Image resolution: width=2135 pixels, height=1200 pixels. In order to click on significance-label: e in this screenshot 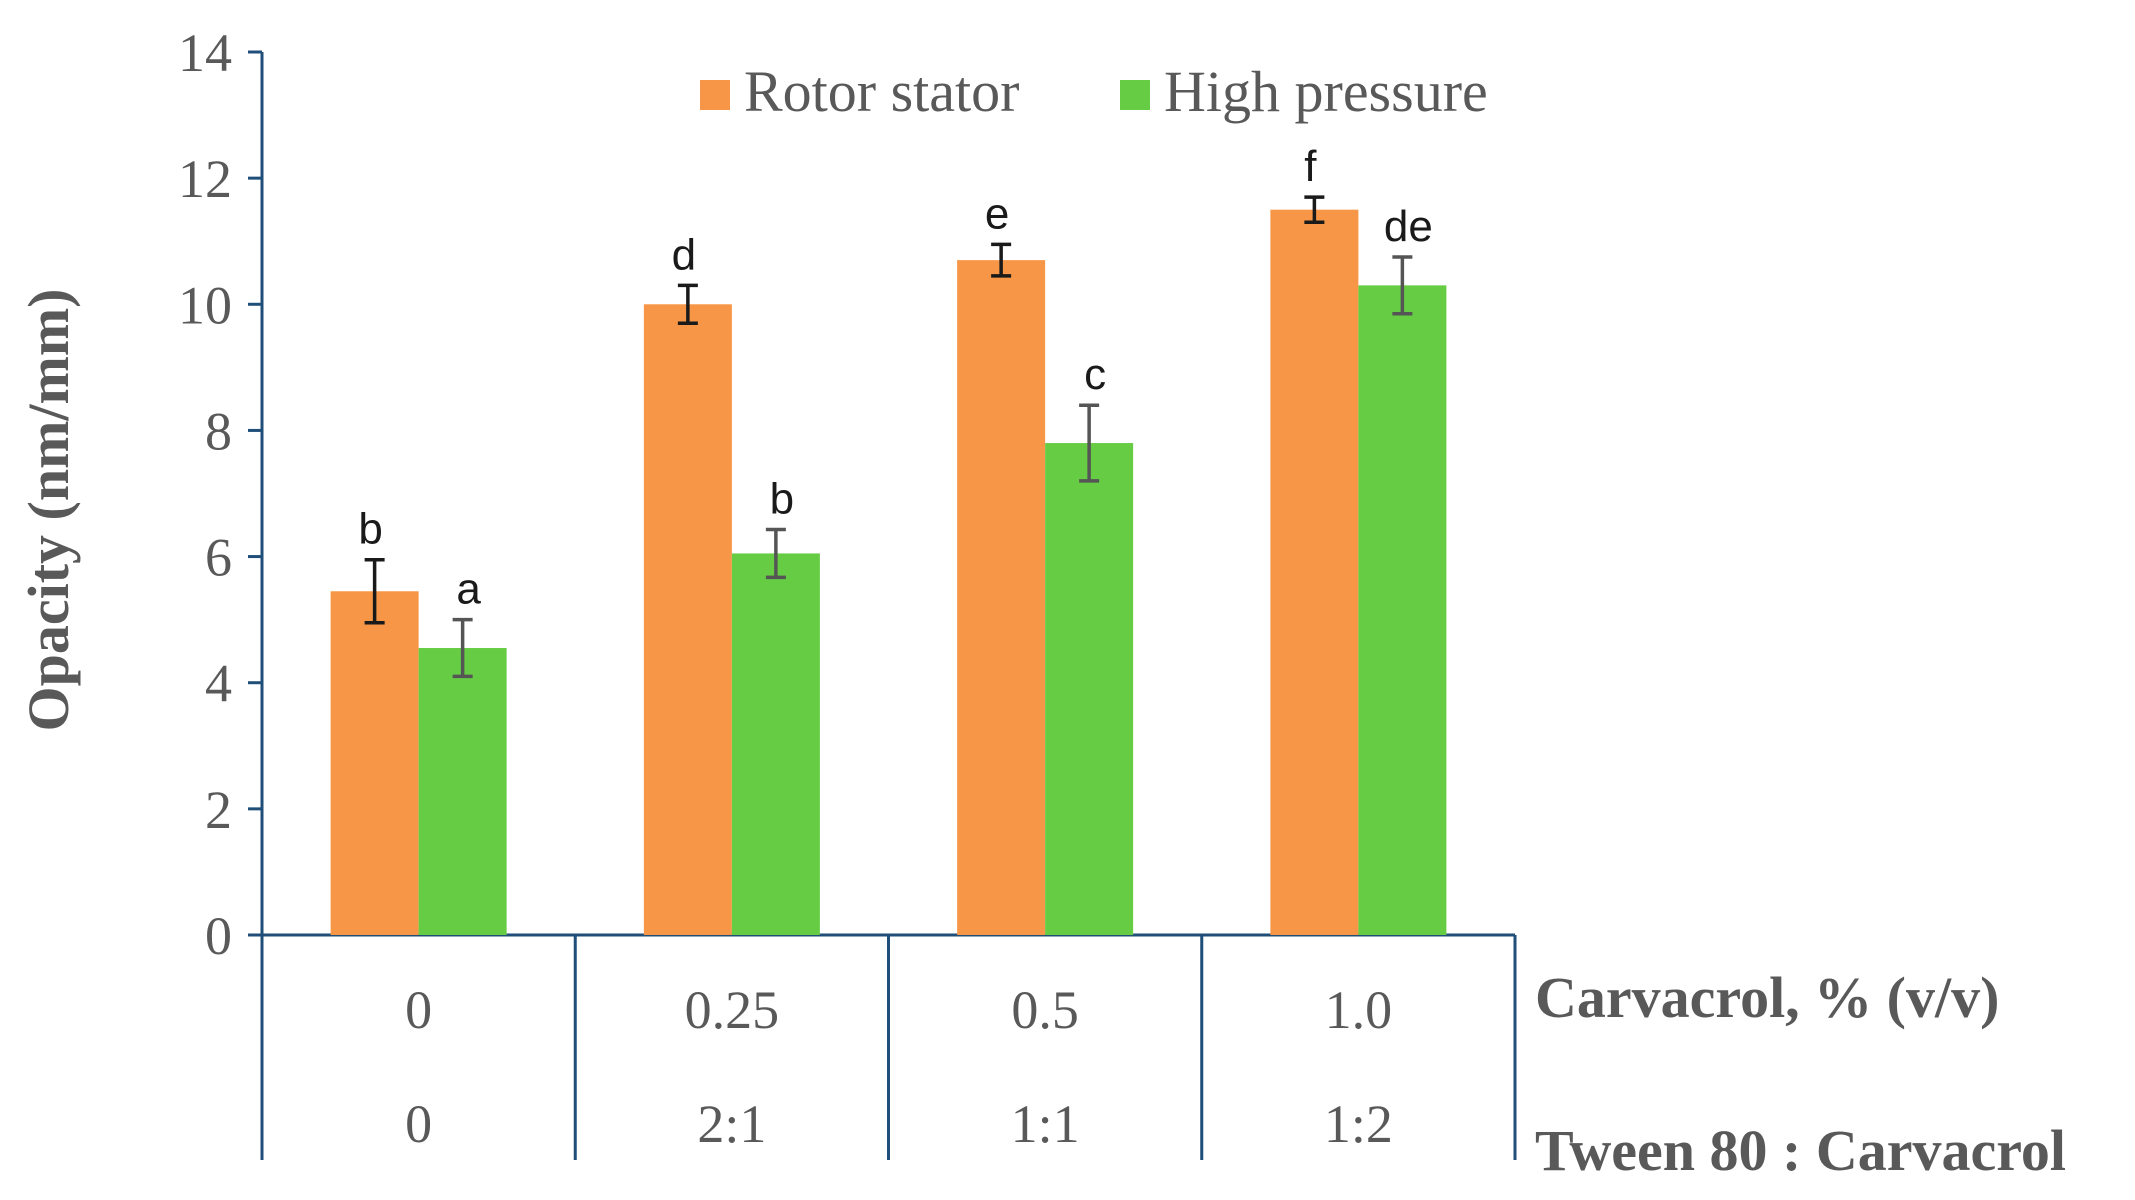, I will do `click(997, 213)`.